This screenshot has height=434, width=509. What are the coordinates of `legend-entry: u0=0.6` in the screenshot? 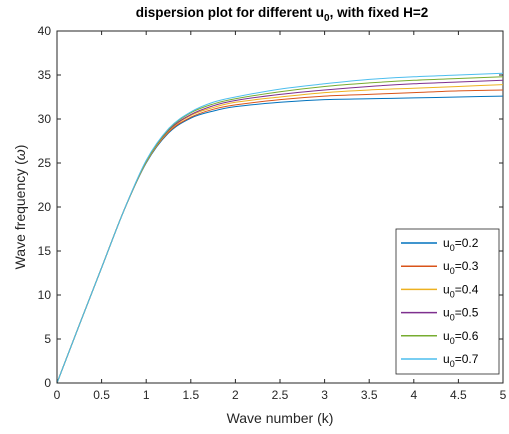 It's located at (461, 337).